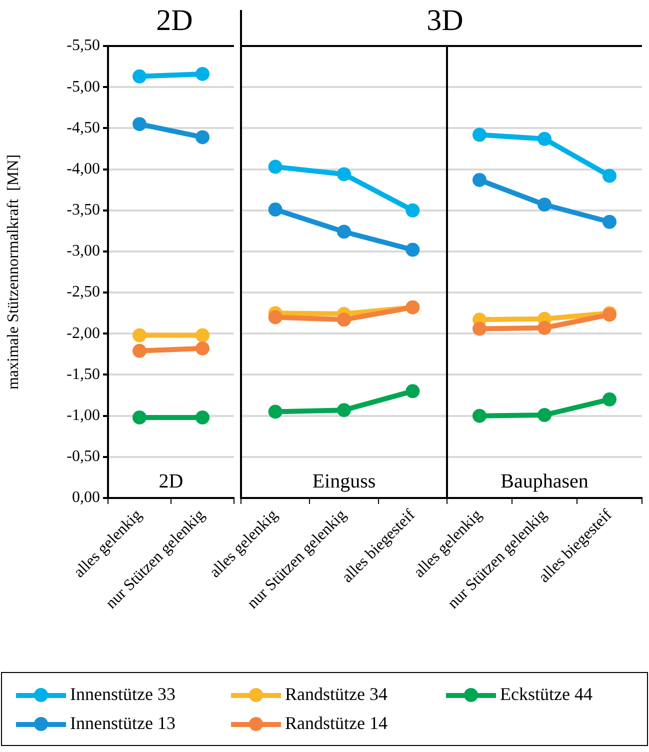 Image resolution: width=649 pixels, height=752 pixels. I want to click on annotation: Einguss, so click(344, 481).